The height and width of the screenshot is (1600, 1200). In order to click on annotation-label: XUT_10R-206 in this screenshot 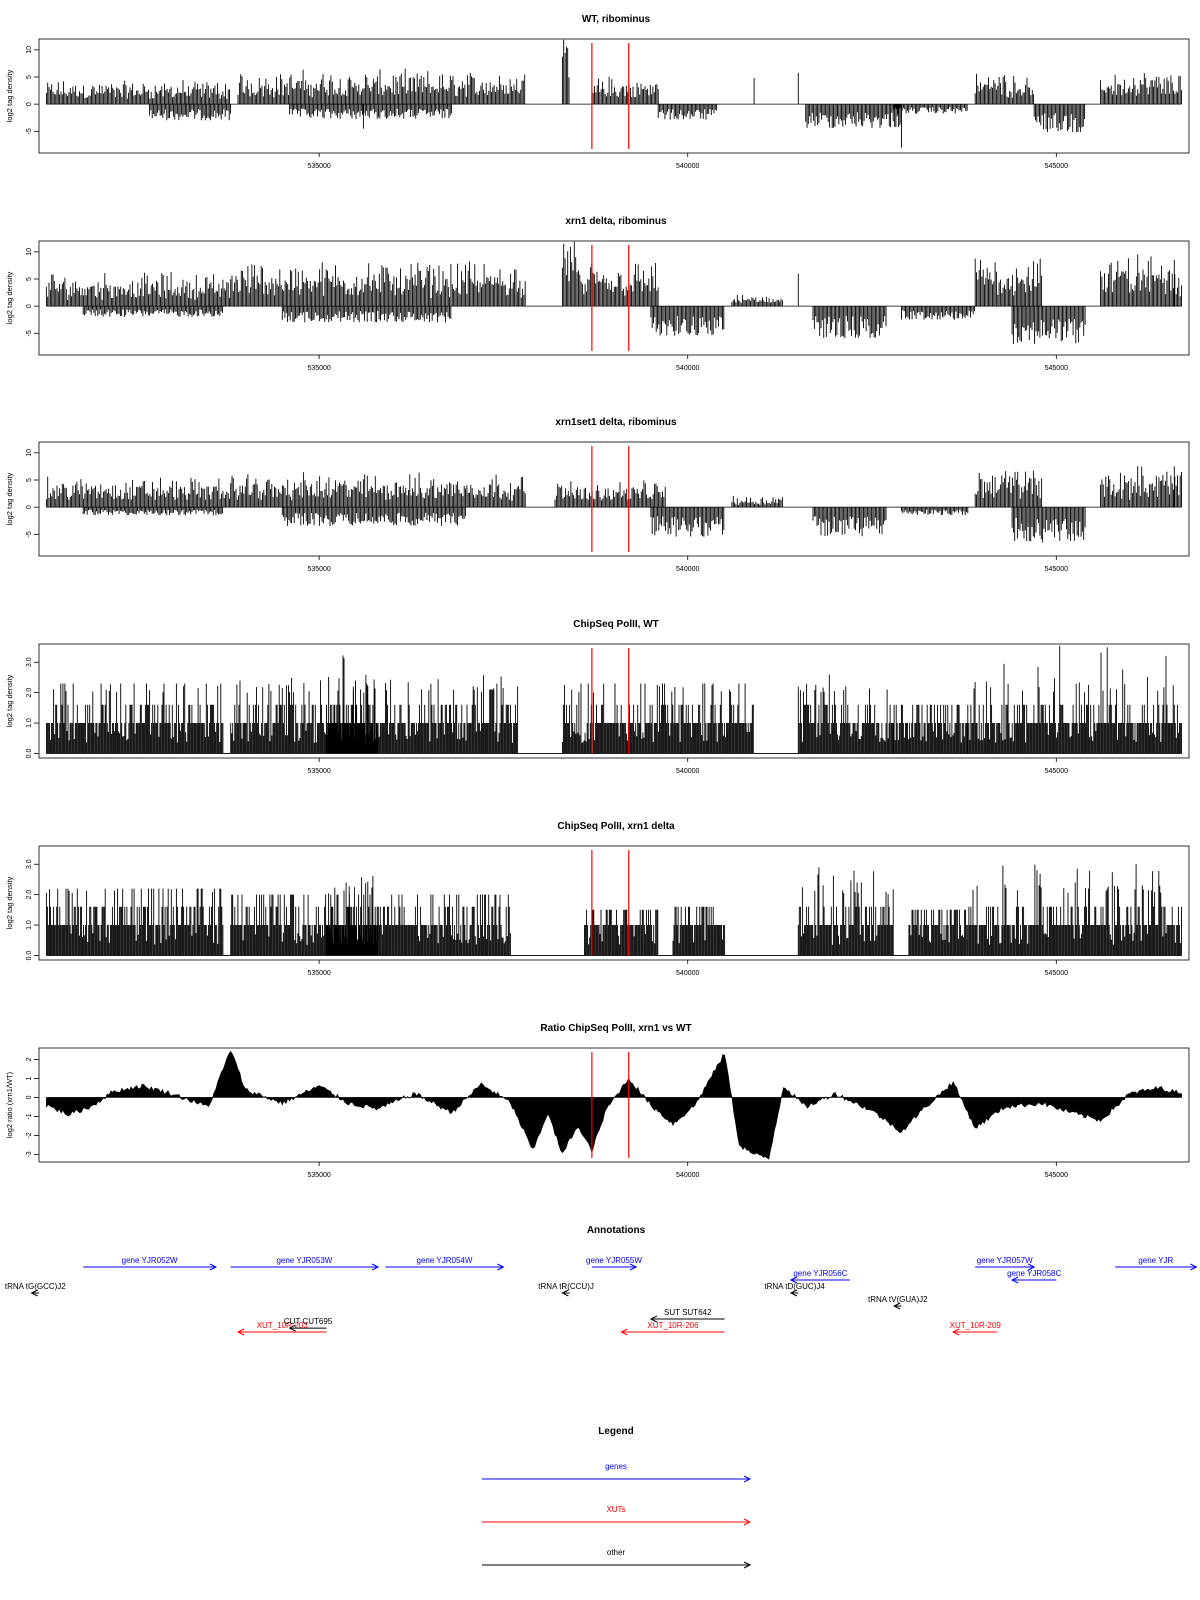, I will do `click(673, 1325)`.